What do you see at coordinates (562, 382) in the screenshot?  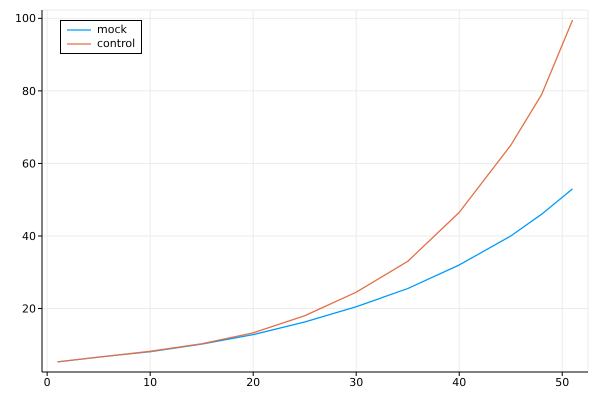 I see `x-tick-label: 50` at bounding box center [562, 382].